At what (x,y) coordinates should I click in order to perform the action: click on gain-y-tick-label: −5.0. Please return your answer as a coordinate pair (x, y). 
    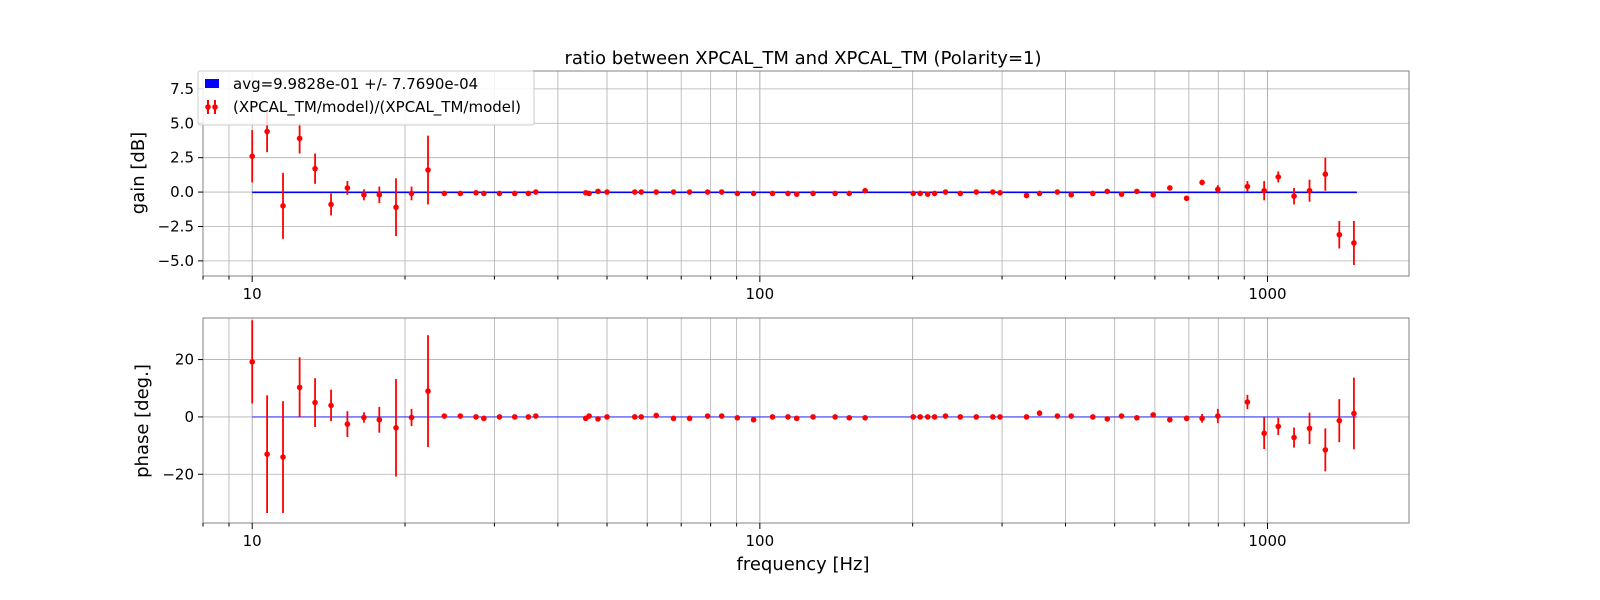
    Looking at the image, I should click on (176, 261).